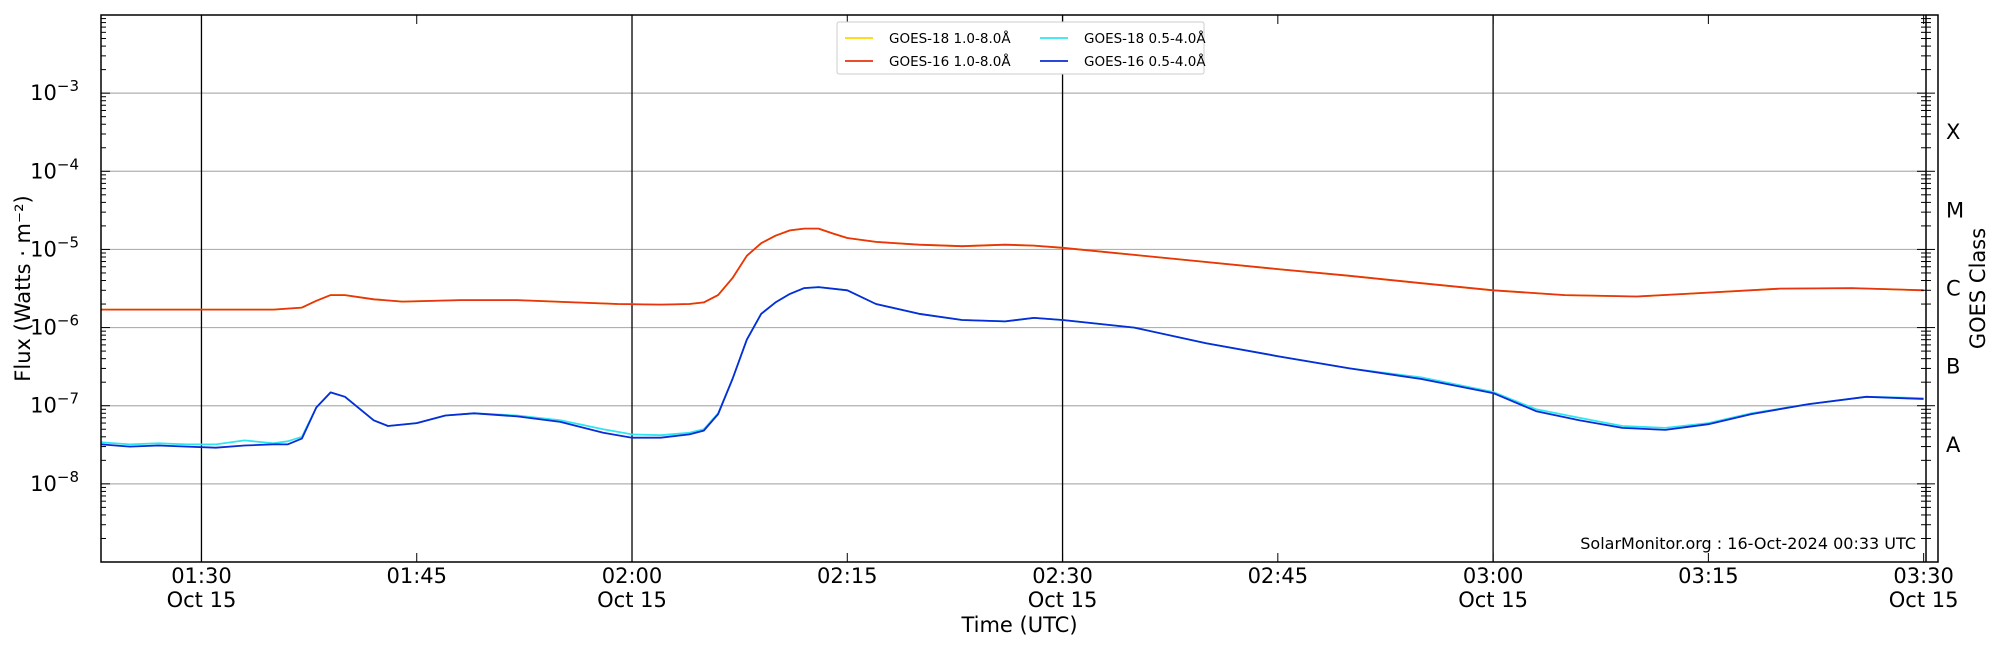 This screenshot has height=650, width=2000. What do you see at coordinates (950, 38) in the screenshot?
I see `legend-label-0: GOES-18 1.0-8.0Å` at bounding box center [950, 38].